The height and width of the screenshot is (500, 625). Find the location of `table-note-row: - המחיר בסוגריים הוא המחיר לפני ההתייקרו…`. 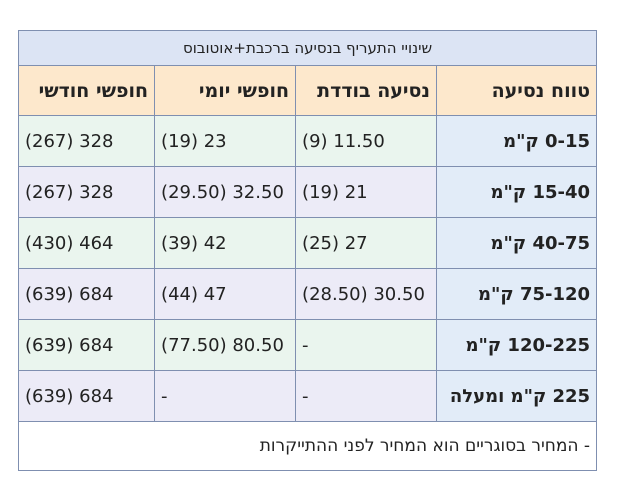

table-note-row: - המחיר בסוגריים הוא המחיר לפני ההתייקרו… is located at coordinates (307, 446).